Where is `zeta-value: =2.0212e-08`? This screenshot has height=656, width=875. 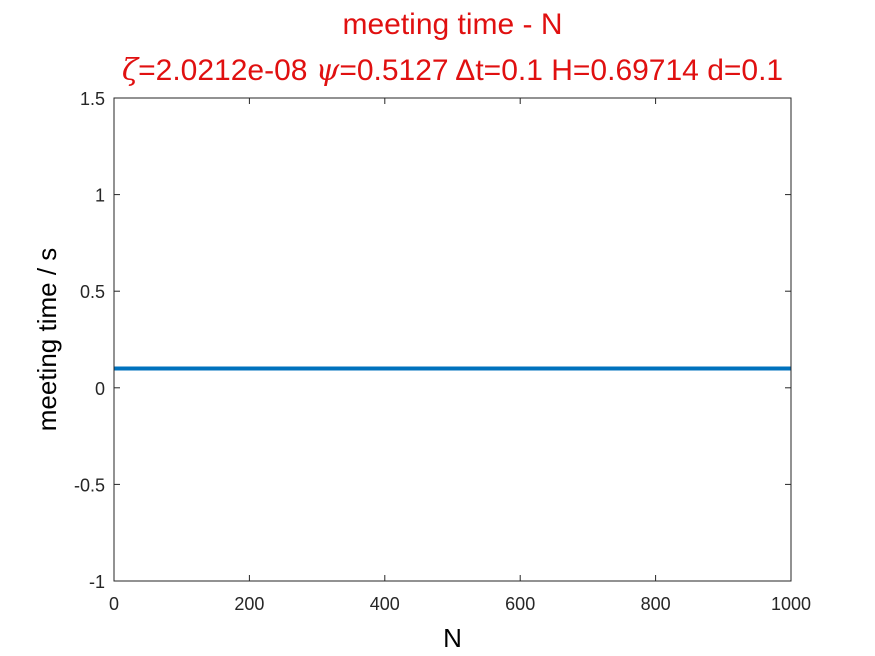
zeta-value: =2.0212e-08 is located at coordinates (227, 70).